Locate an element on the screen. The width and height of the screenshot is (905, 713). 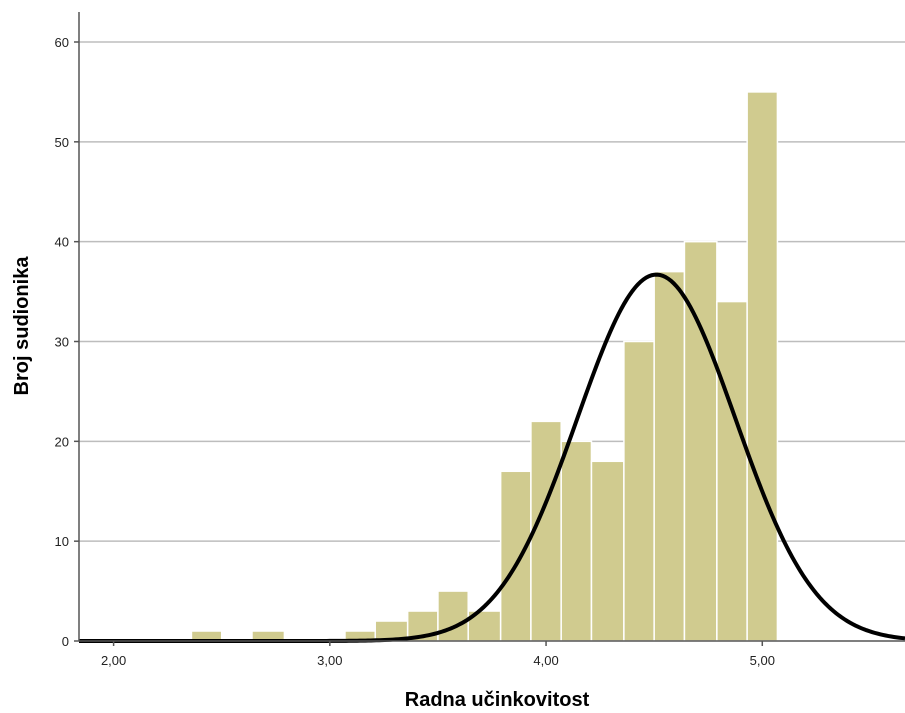
x-axis-title: Radna učinkovitost is located at coordinates (497, 700).